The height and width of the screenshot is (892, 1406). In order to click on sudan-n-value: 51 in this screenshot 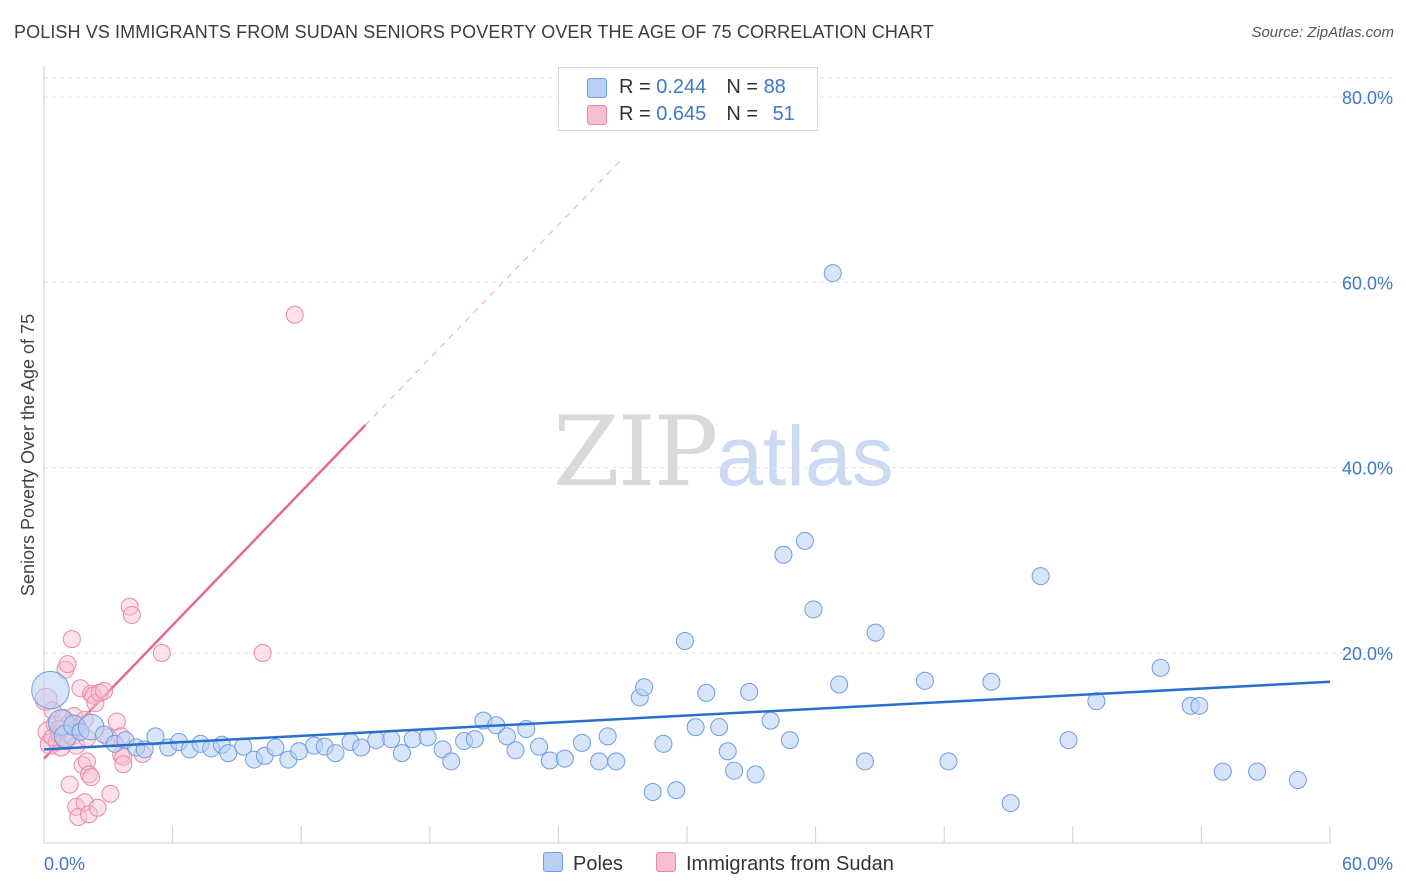, I will do `click(783, 114)`.